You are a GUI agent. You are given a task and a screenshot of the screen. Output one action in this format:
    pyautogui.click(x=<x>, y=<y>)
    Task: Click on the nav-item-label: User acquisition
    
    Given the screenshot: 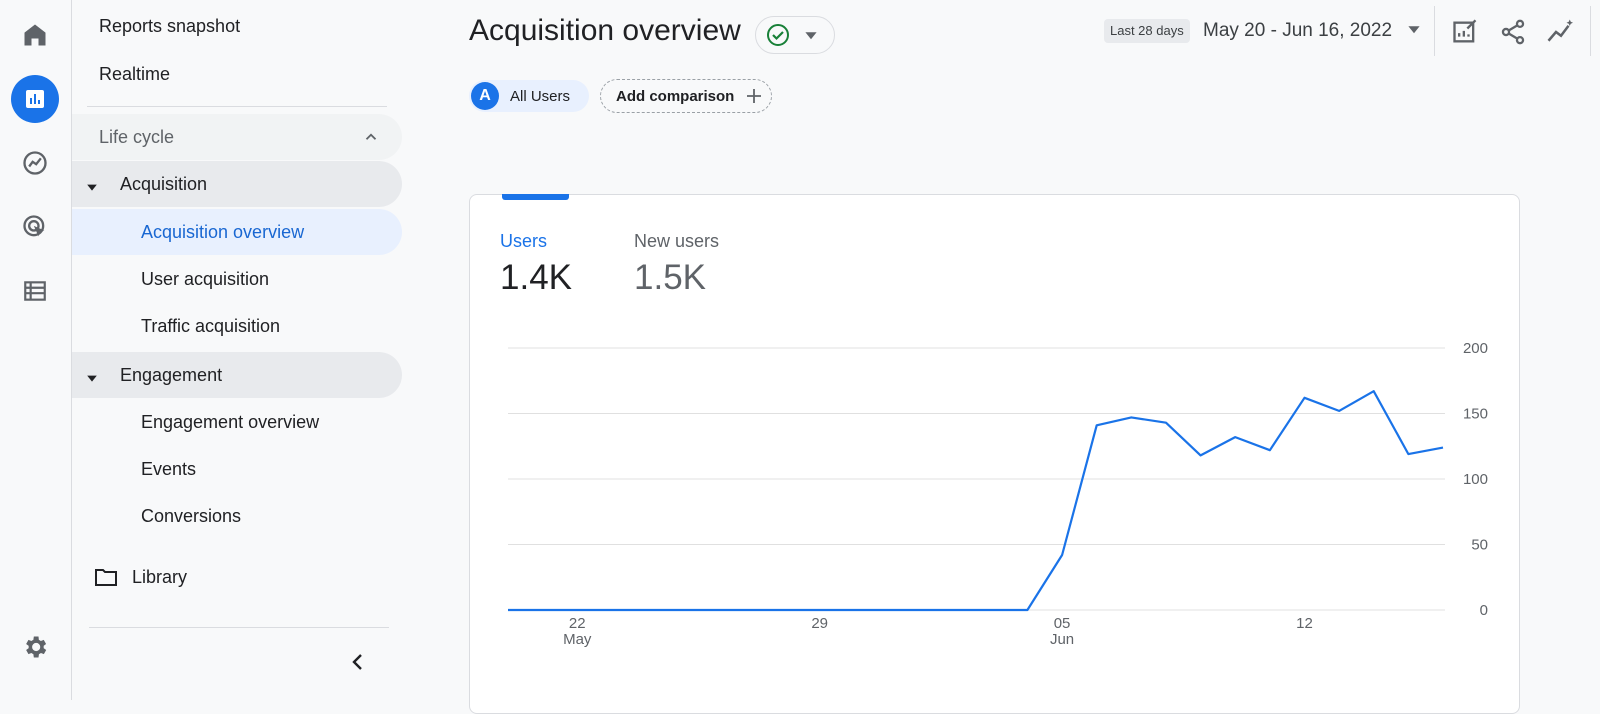 What is the action you would take?
    pyautogui.click(x=205, y=279)
    